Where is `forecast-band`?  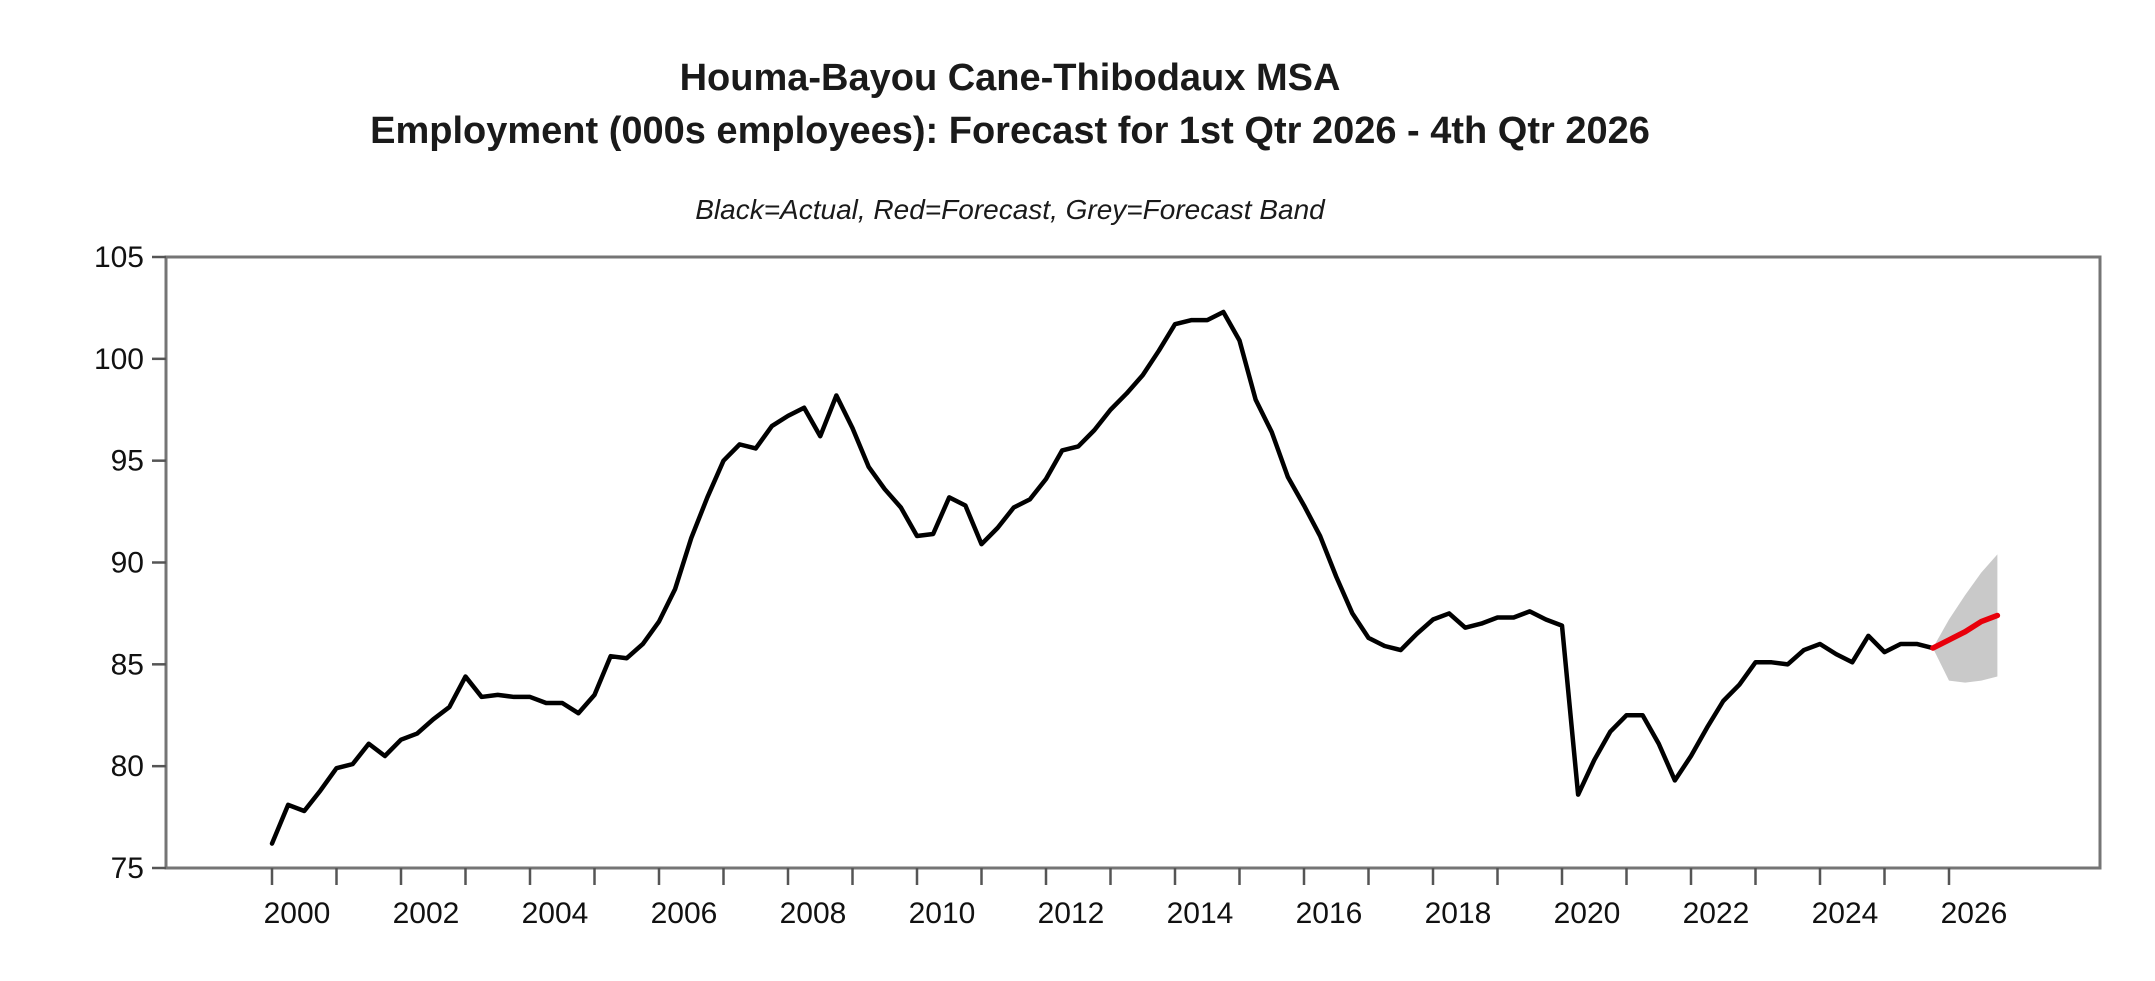 forecast-band is located at coordinates (1965, 618).